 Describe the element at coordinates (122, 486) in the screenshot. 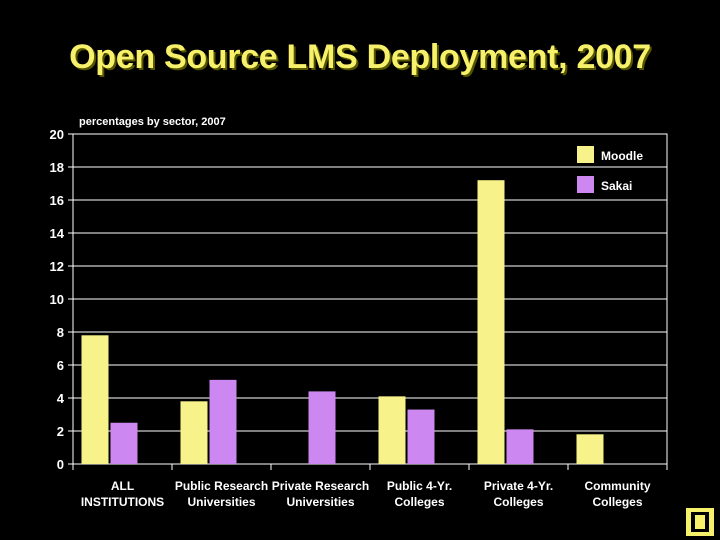

I see `x-category-label: ALL` at that location.